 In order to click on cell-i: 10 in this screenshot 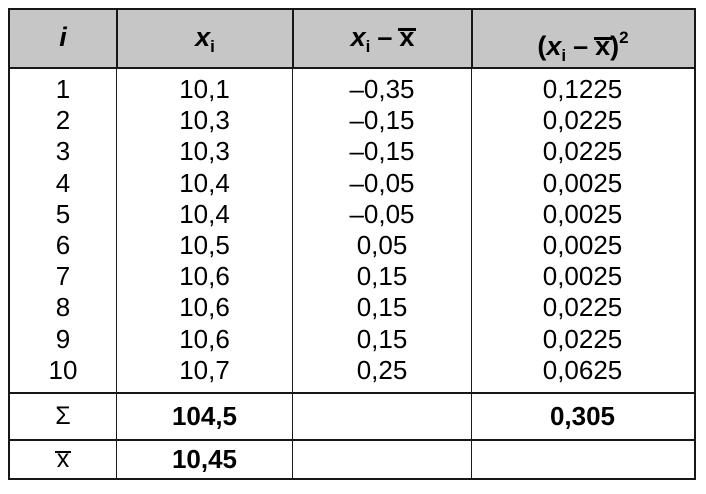, I will do `click(63, 369)`.